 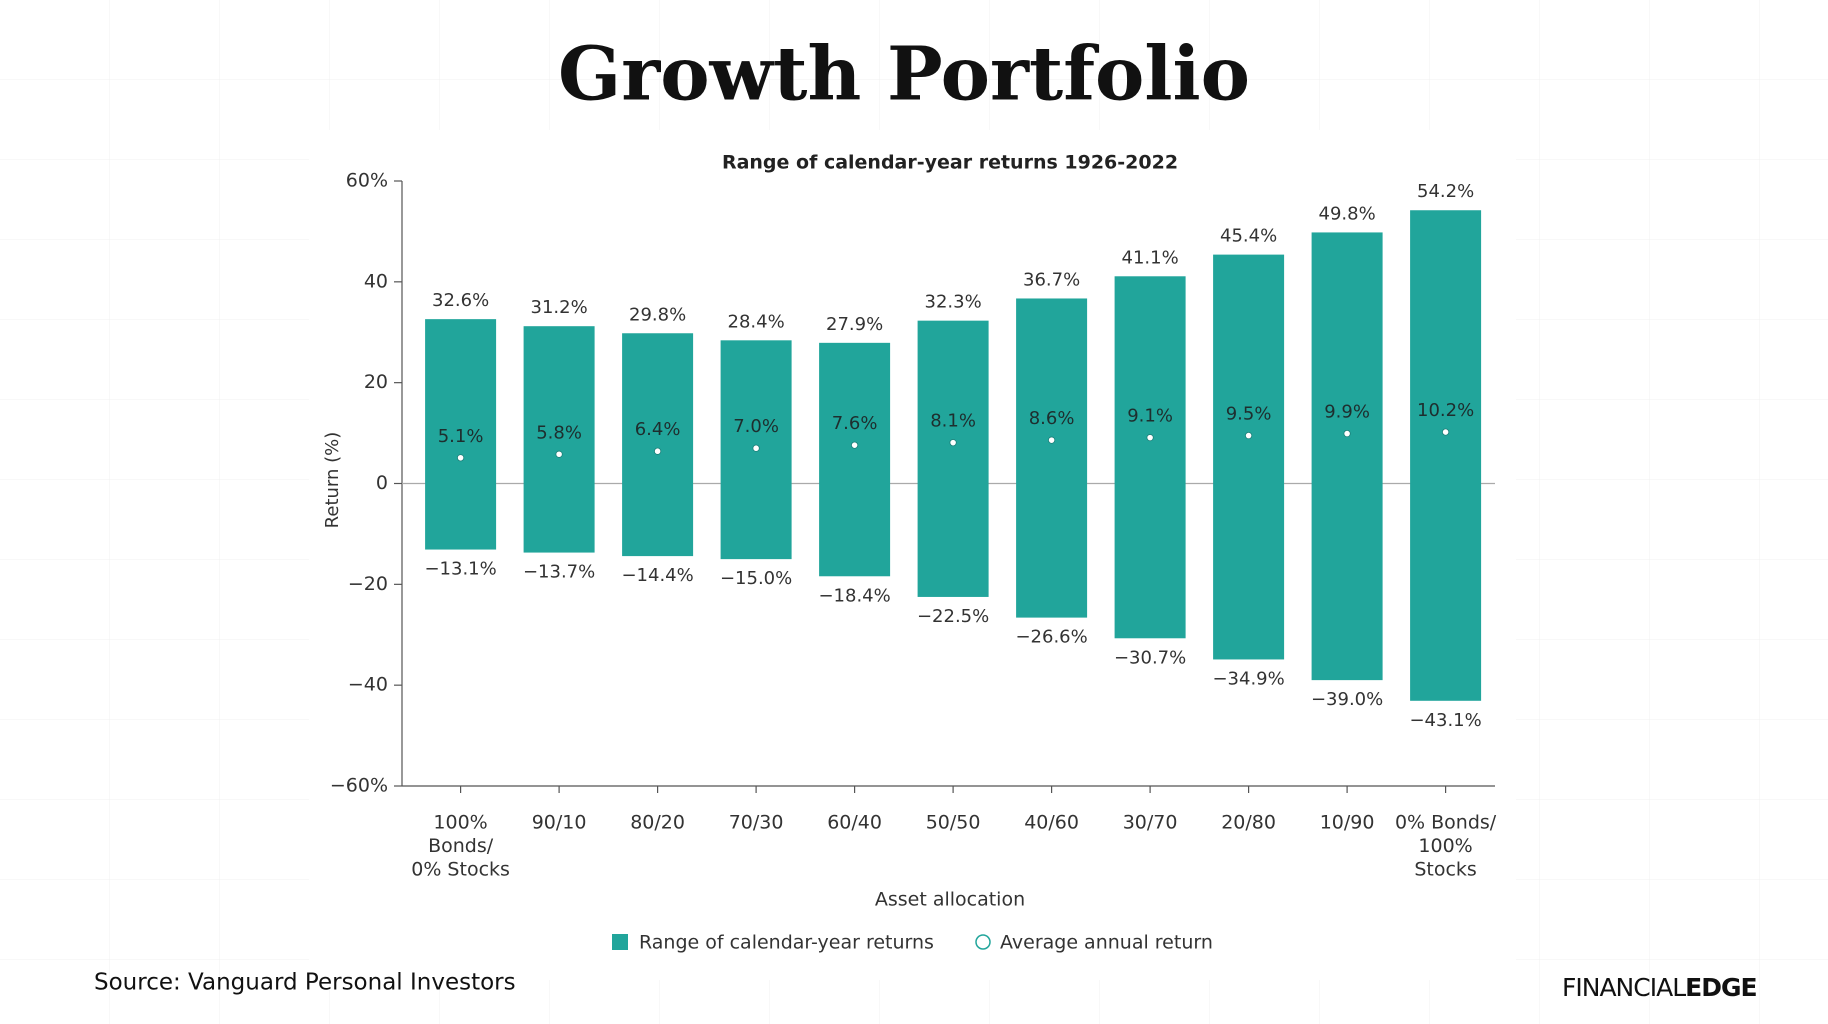 What do you see at coordinates (953, 302) in the screenshot?
I see `high-label: 32.3%` at bounding box center [953, 302].